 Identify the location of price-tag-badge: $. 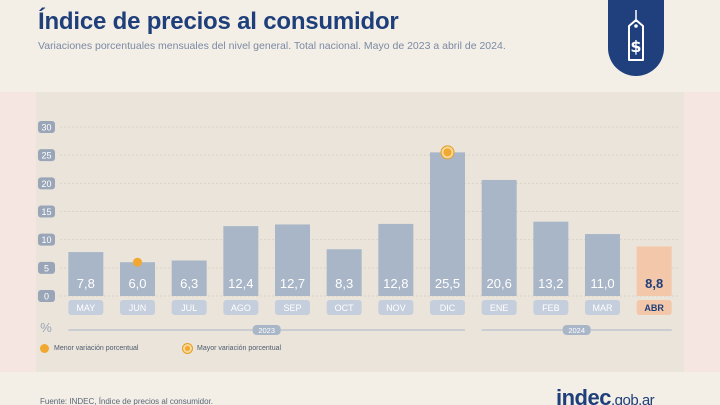
(636, 38).